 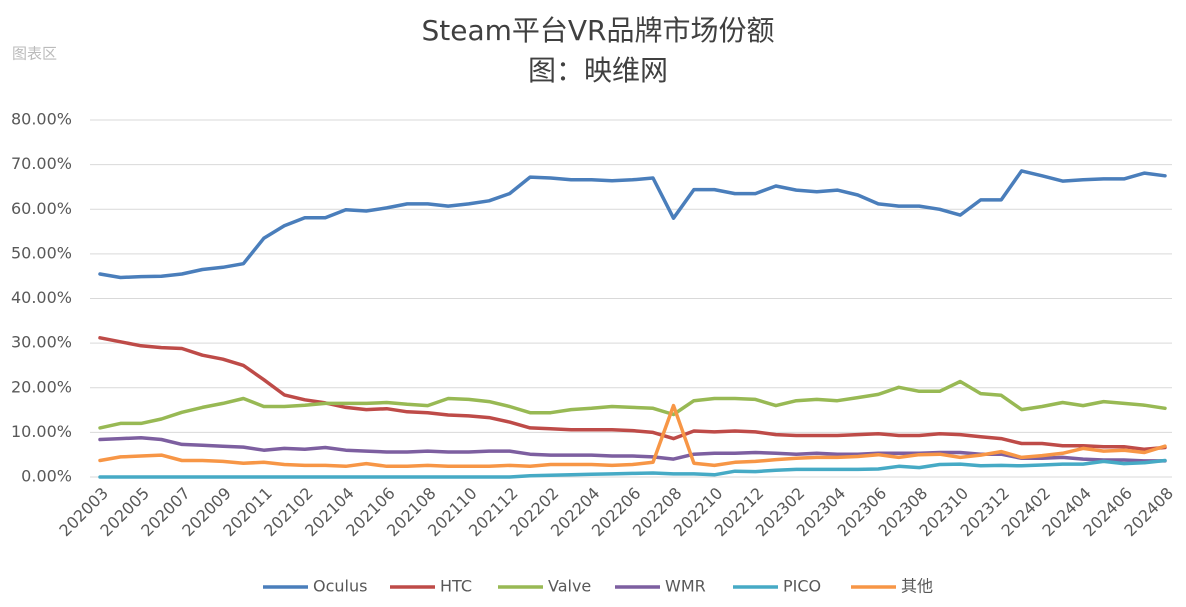 What do you see at coordinates (917, 586) in the screenshot?
I see `legend-label: 其他` at bounding box center [917, 586].